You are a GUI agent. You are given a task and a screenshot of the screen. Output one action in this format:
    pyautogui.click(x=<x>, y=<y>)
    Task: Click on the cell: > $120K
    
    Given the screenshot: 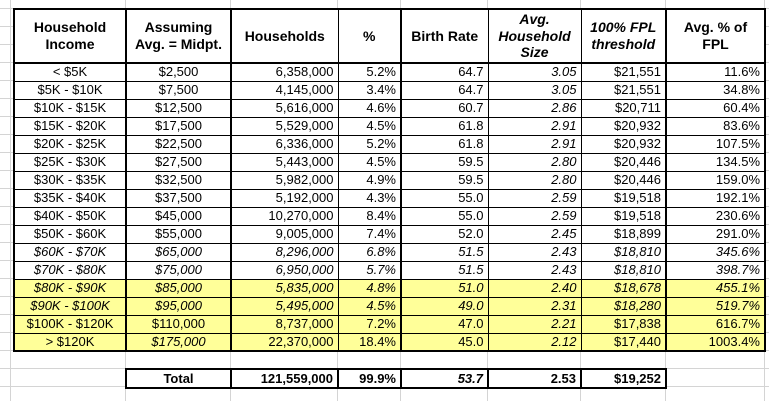 What is the action you would take?
    pyautogui.click(x=70, y=342)
    